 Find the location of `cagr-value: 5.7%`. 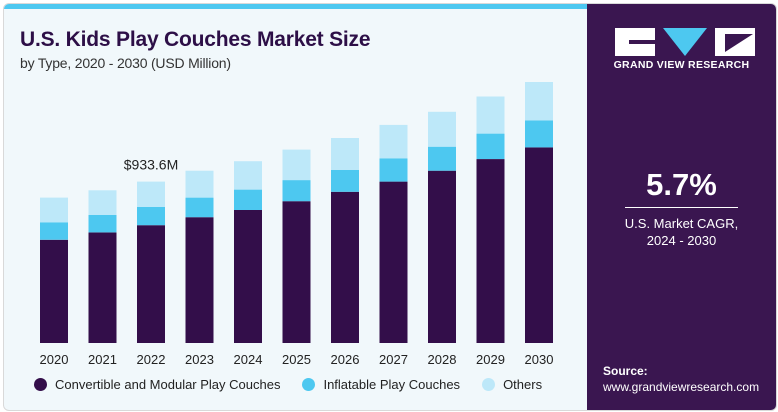

cagr-value: 5.7% is located at coordinates (681, 184).